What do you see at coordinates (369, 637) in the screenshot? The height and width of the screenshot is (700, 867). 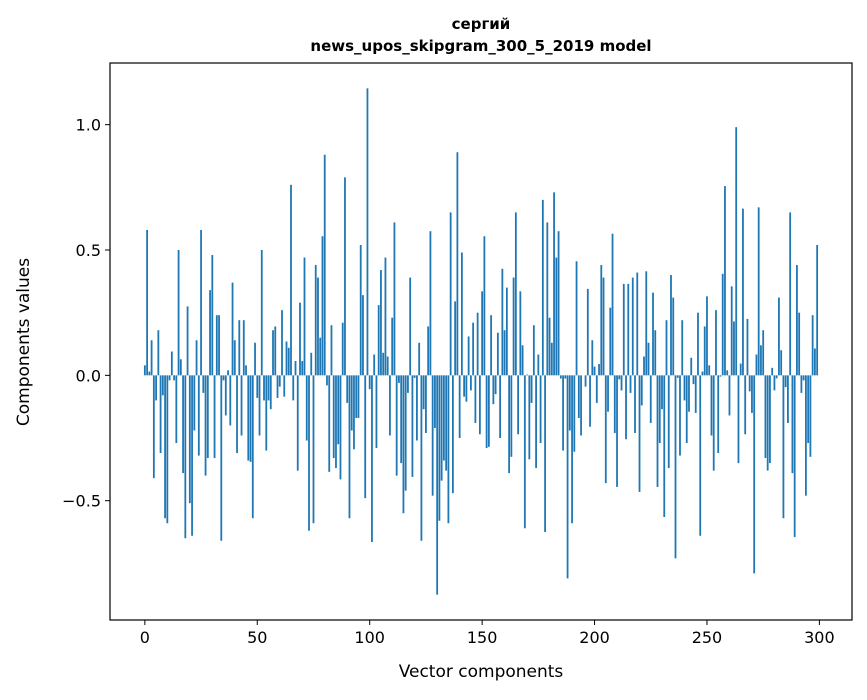 I see `x-tick-label: 100` at bounding box center [369, 637].